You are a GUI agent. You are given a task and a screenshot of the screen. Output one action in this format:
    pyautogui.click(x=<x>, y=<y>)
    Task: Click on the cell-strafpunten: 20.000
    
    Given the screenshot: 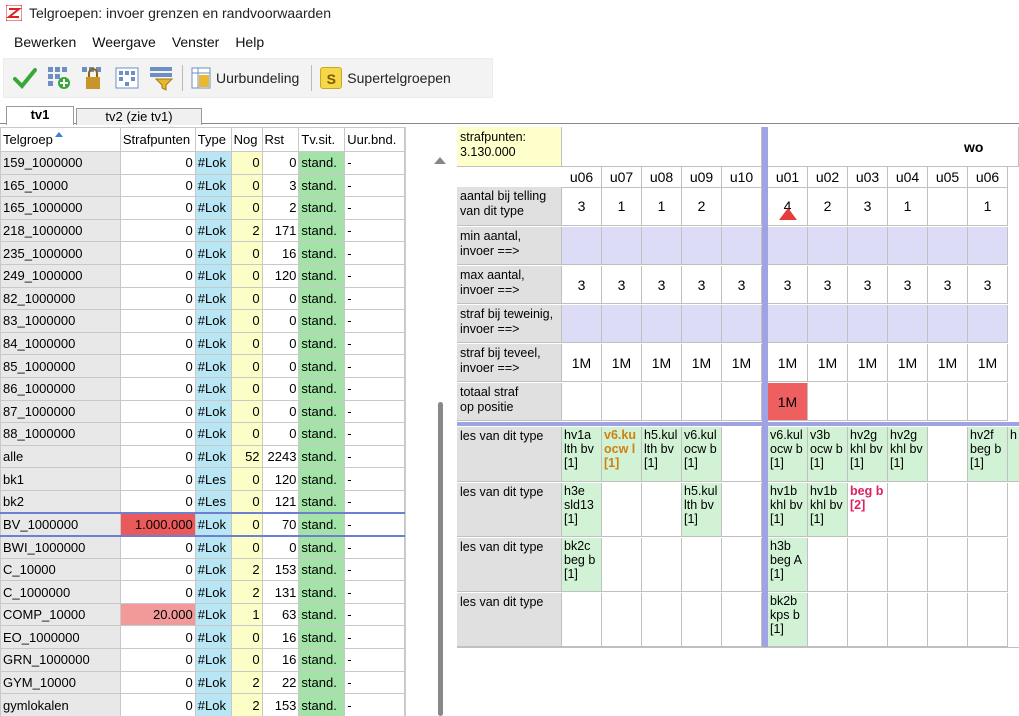 What is the action you would take?
    pyautogui.click(x=157, y=614)
    